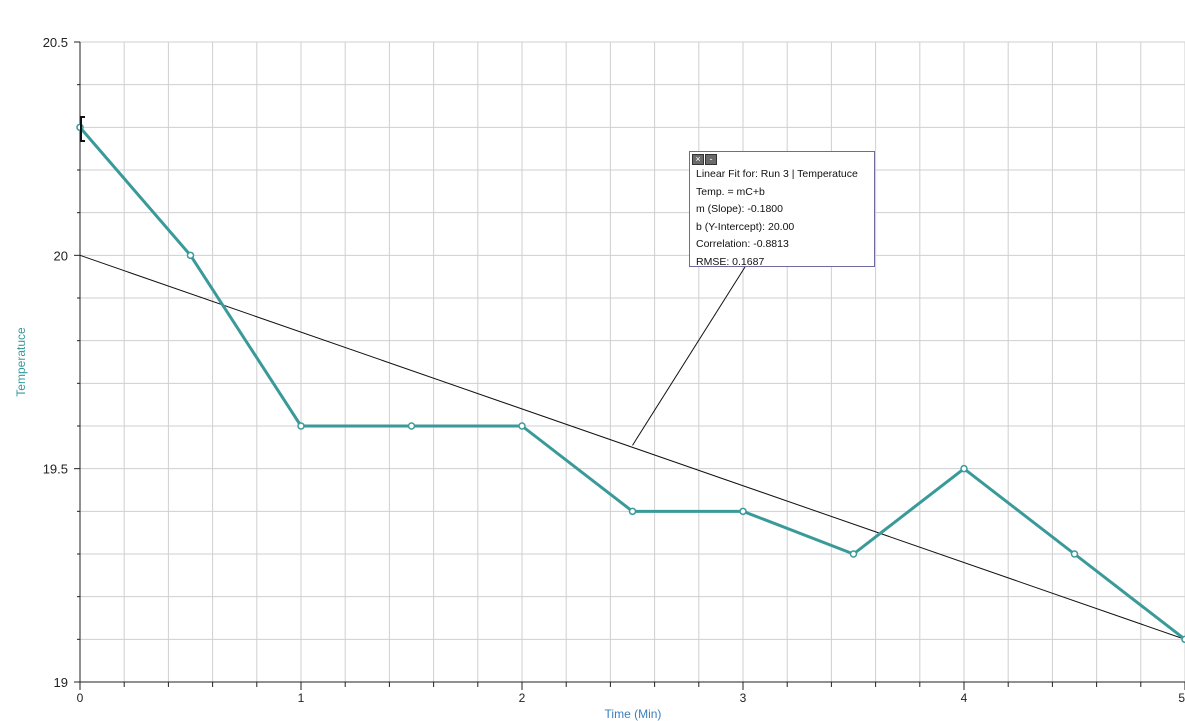 This screenshot has height=721, width=1185. Describe the element at coordinates (1181, 698) in the screenshot. I see `x-tick-label: 5` at that location.